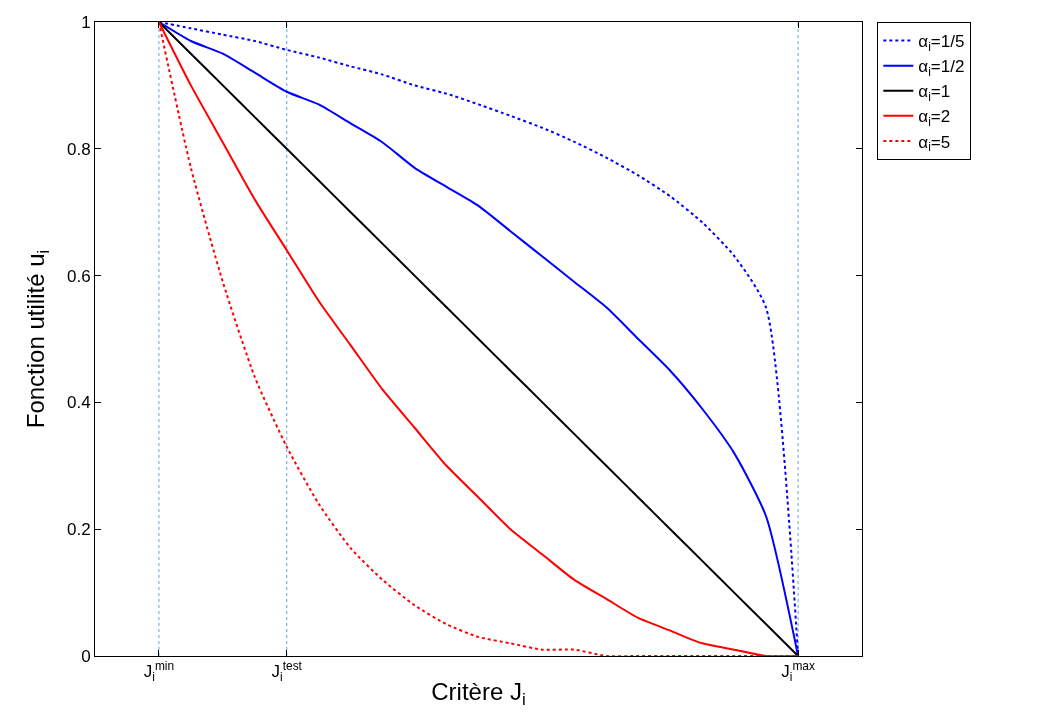  Describe the element at coordinates (934, 143) in the screenshot. I see `legend-label: α$_{i}$=5` at that location.